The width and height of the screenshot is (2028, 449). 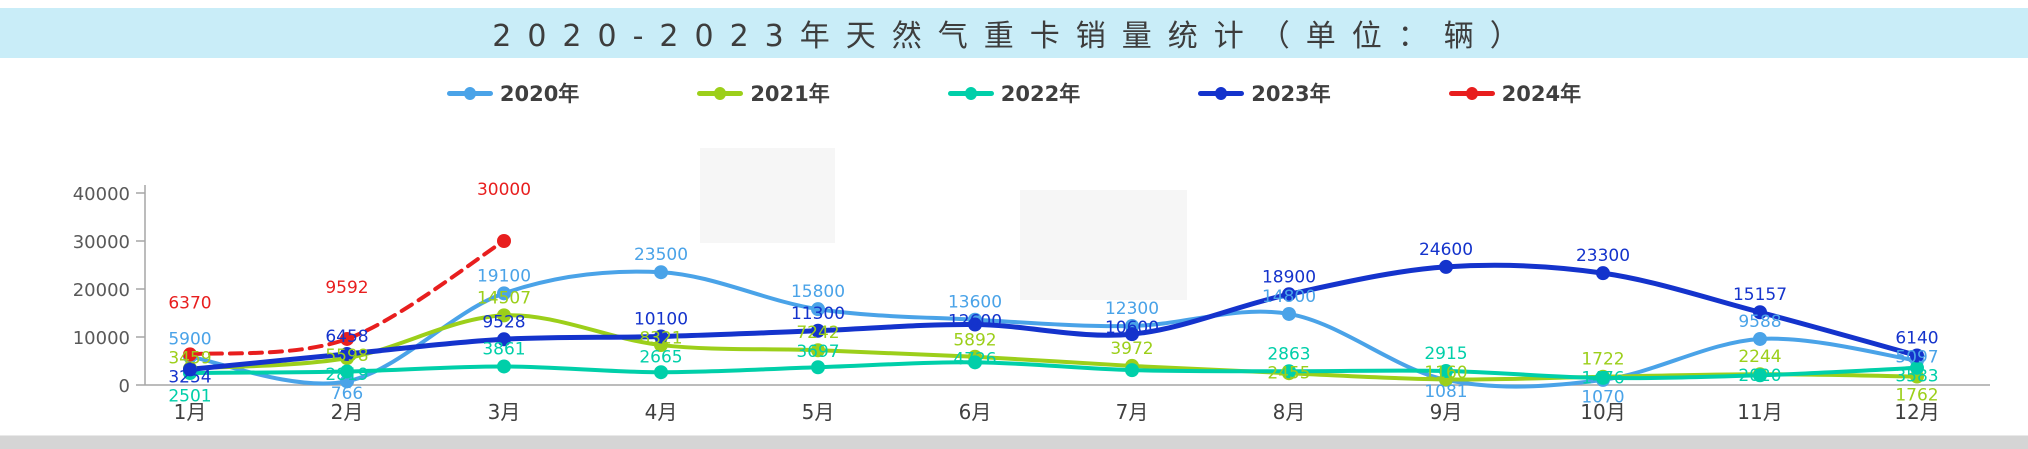 What do you see at coordinates (1014, 36) in the screenshot?
I see `chart-title: 2020-2023年天然气重卡销量统计（单位：辆）` at bounding box center [1014, 36].